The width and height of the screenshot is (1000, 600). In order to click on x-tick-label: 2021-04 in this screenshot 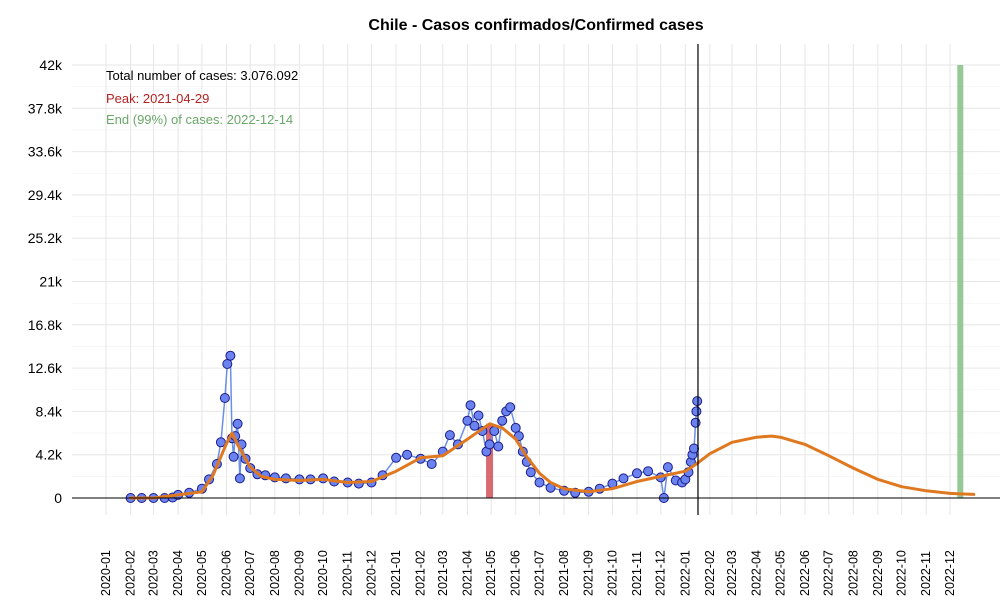, I will do `click(467, 573)`.